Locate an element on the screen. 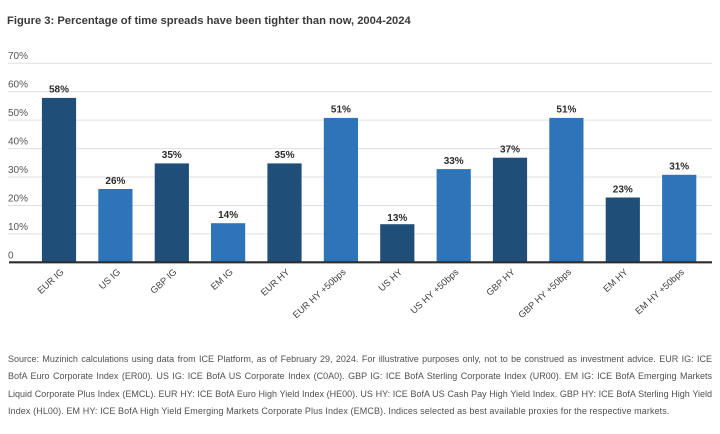  svg-text: 50% is located at coordinates (18, 113).